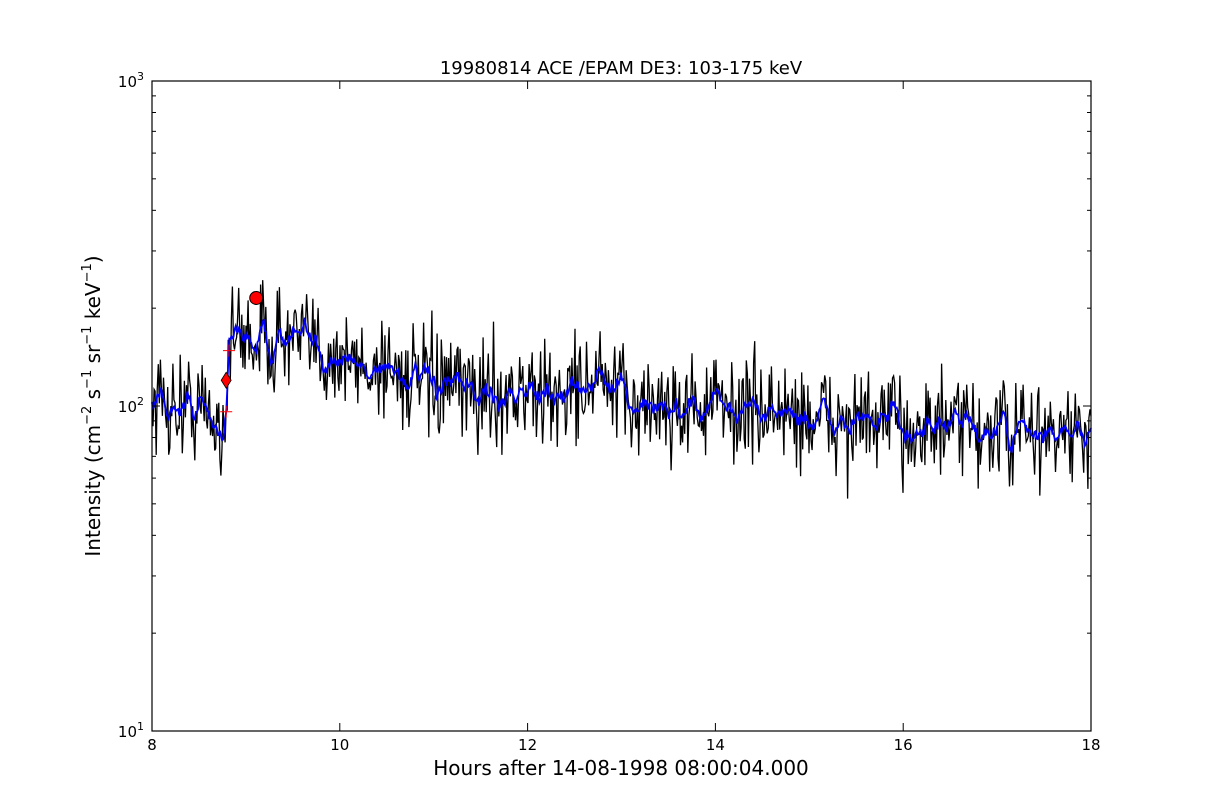 This screenshot has width=1212, height=812. I want to click on y-axis-title-suffix: ), so click(93, 259).